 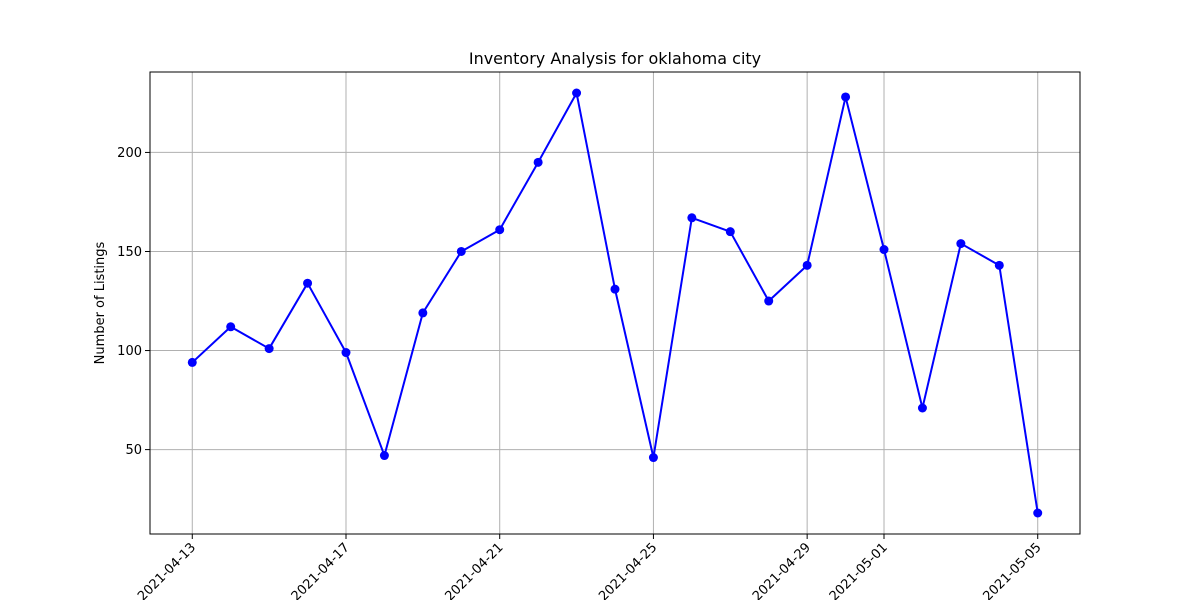 I want to click on x-tick-label: 2021-05-01, so click(x=859, y=570).